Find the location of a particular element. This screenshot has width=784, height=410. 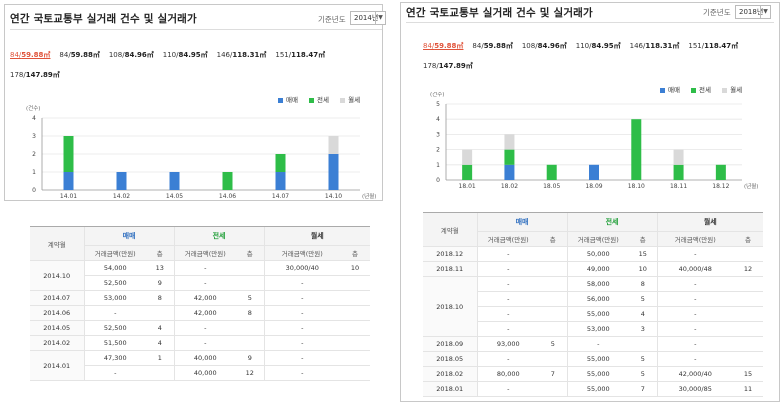

floor-subheader: 층 is located at coordinates (250, 253).